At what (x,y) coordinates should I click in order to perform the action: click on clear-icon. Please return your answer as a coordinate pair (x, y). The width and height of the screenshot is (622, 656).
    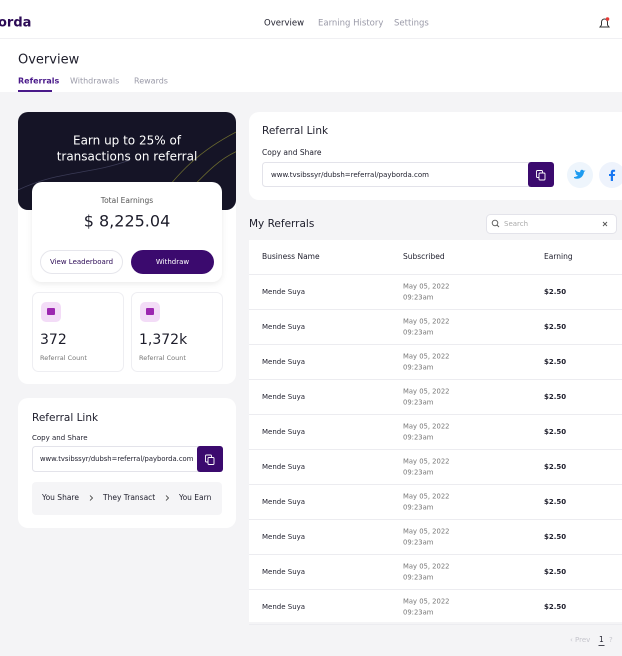
    Looking at the image, I should click on (605, 224).